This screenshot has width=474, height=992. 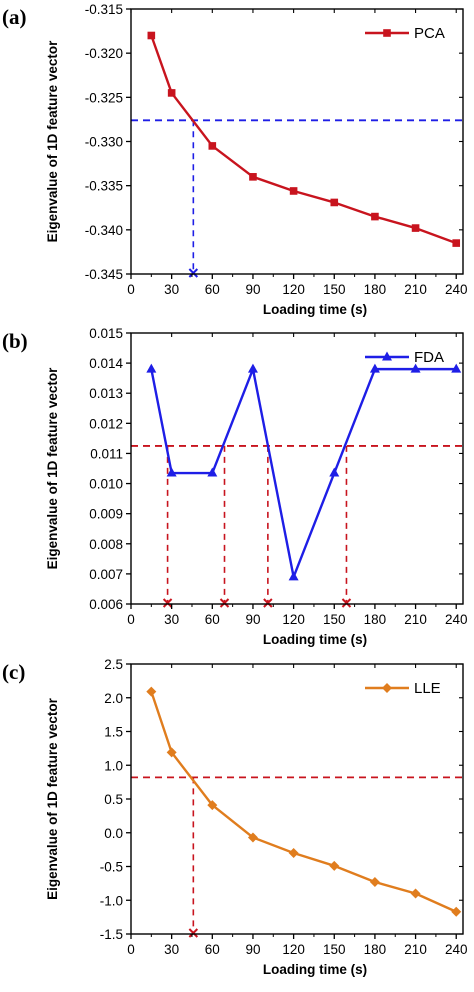 I want to click on y-tick-label: -0.5, so click(x=111, y=867).